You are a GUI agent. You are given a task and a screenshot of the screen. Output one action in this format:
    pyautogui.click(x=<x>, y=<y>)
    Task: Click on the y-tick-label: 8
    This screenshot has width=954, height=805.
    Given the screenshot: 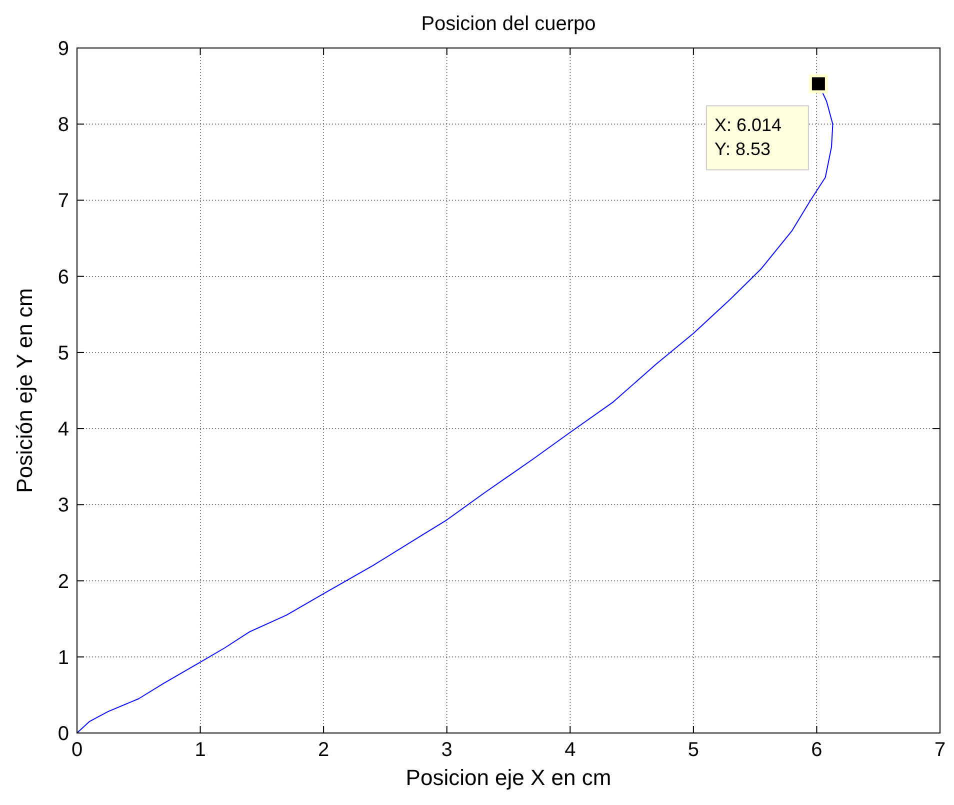 What is the action you would take?
    pyautogui.click(x=63, y=125)
    